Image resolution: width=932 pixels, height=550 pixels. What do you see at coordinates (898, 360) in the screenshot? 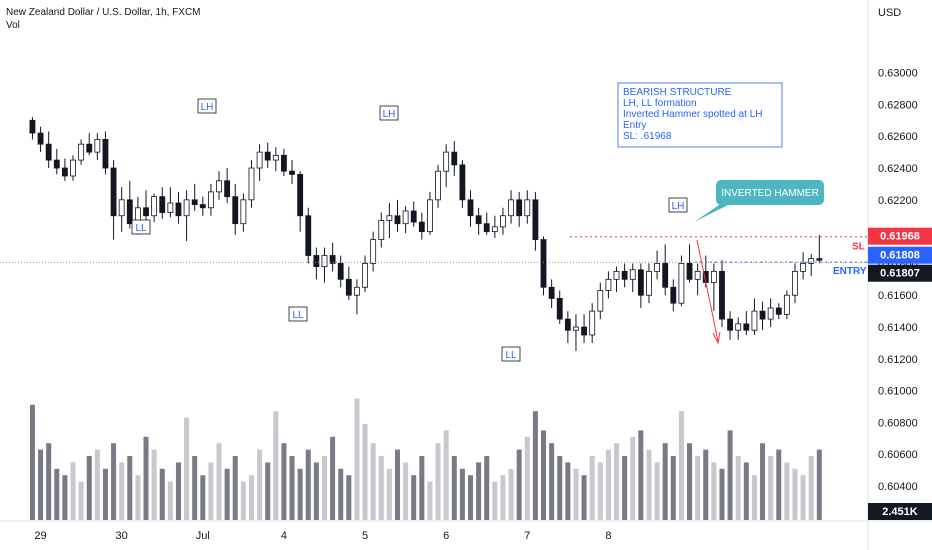
I see `price-tick-label: 0.61200` at bounding box center [898, 360].